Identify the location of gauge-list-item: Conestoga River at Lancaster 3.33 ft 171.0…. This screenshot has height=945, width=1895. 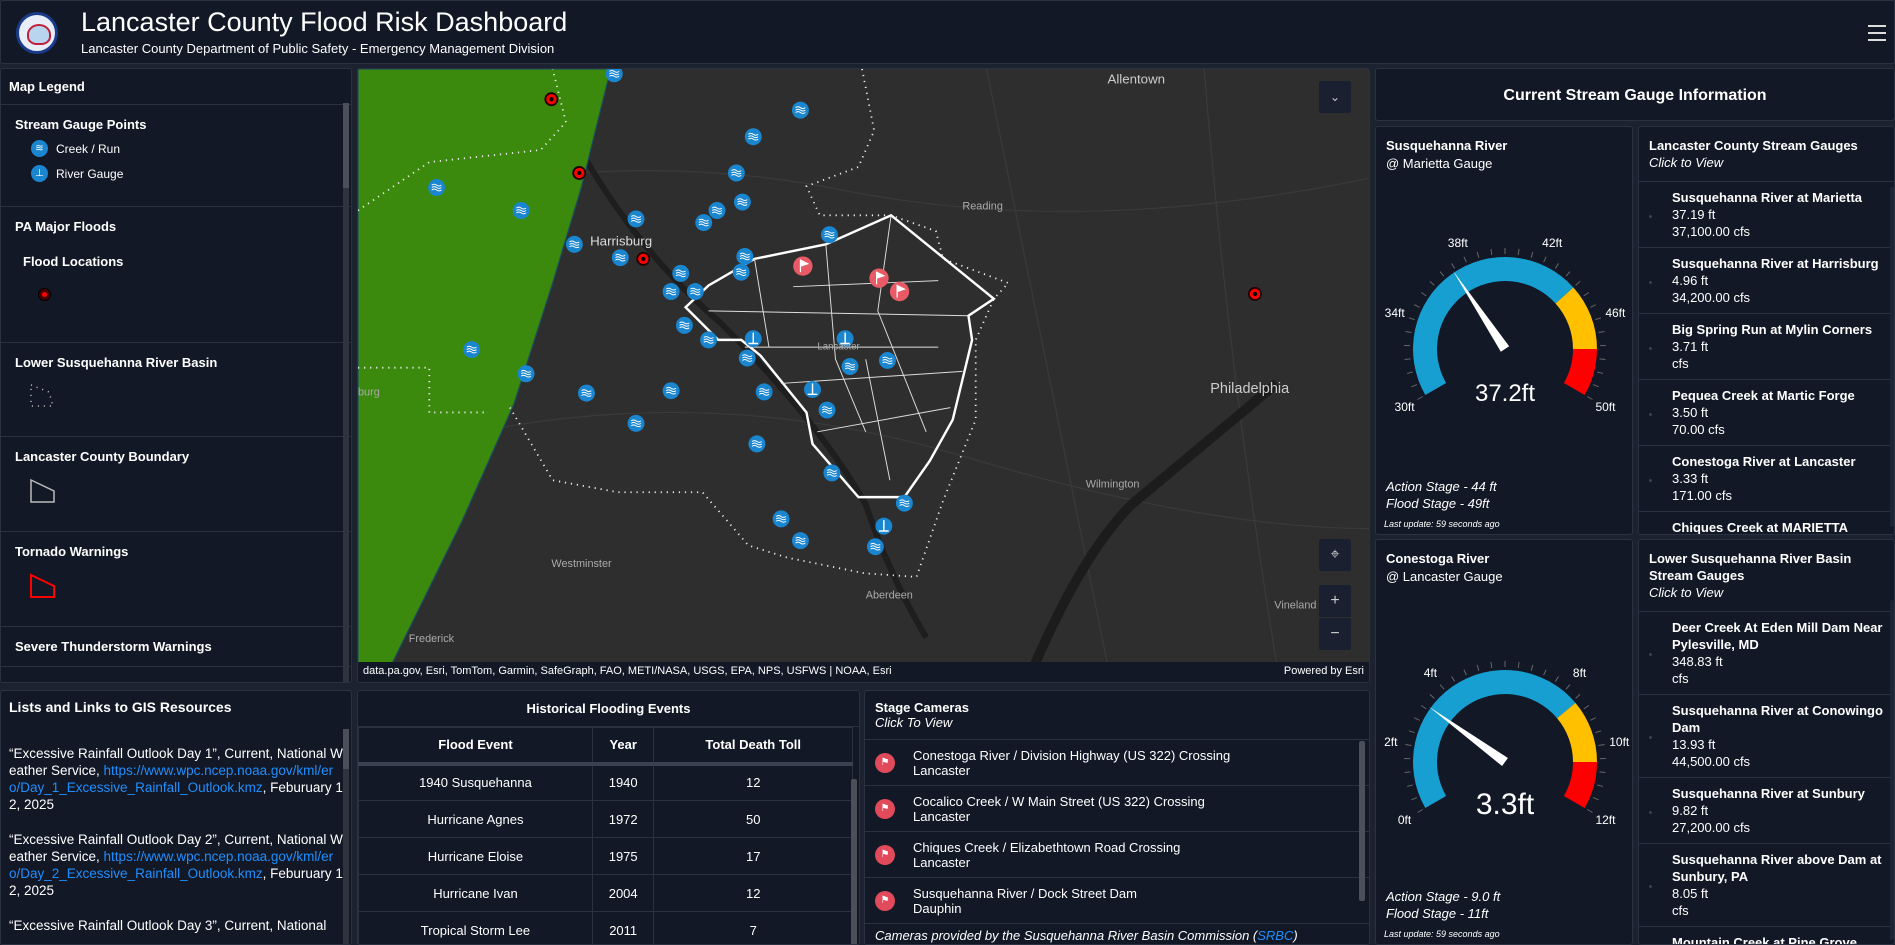
(1766, 479).